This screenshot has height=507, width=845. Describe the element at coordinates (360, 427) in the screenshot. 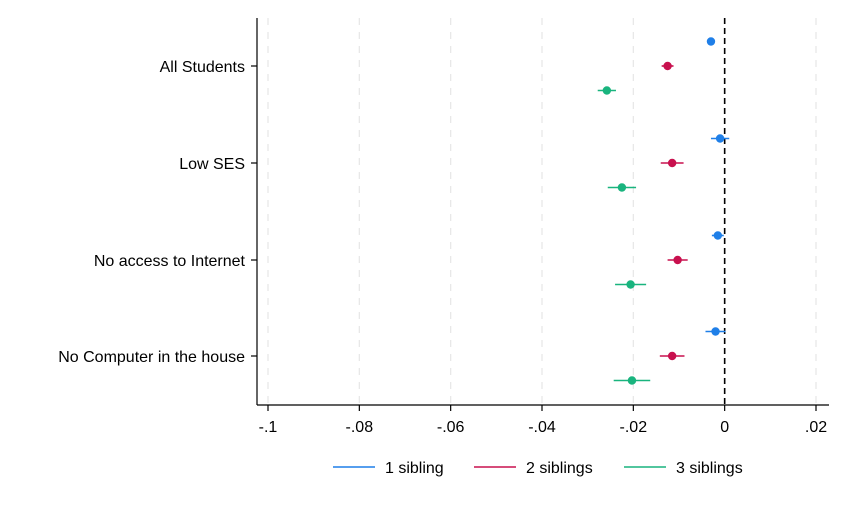

I see `x-tick-label: -.08` at that location.